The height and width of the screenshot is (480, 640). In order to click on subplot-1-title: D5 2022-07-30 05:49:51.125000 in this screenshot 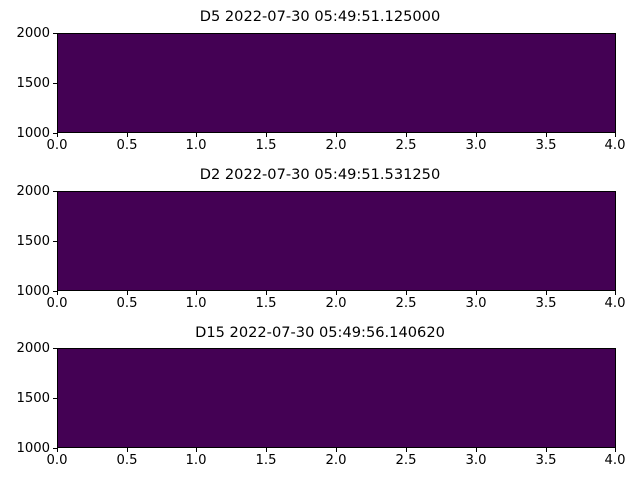, I will do `click(320, 16)`.